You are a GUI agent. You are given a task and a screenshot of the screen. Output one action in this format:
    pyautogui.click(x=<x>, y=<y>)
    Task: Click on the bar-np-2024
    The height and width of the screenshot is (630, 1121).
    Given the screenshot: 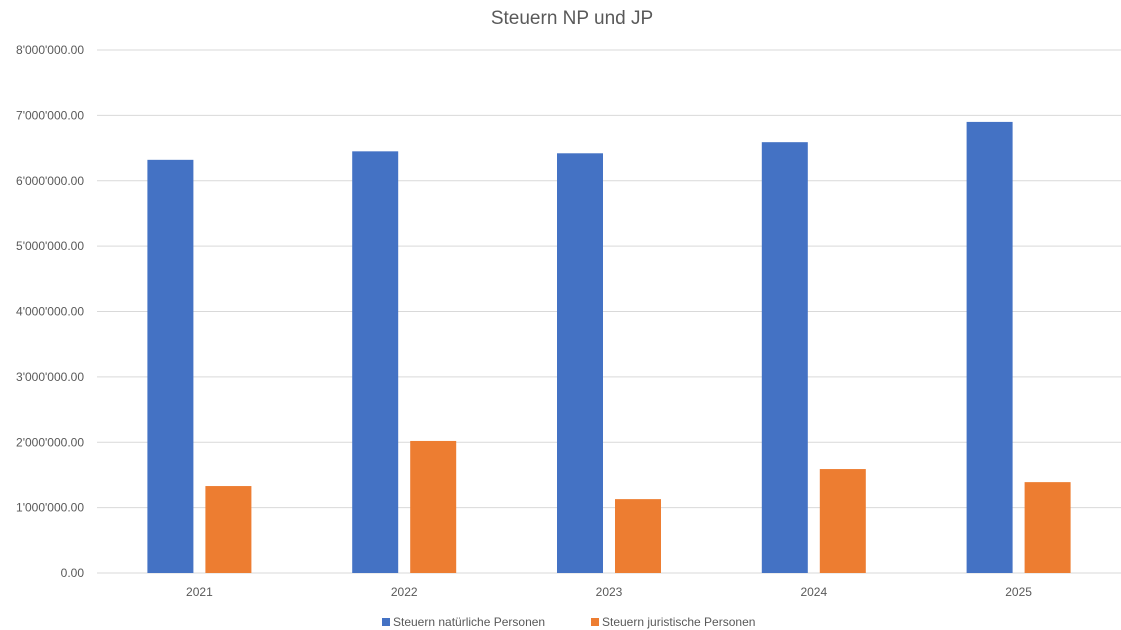 What is the action you would take?
    pyautogui.click(x=784, y=357)
    